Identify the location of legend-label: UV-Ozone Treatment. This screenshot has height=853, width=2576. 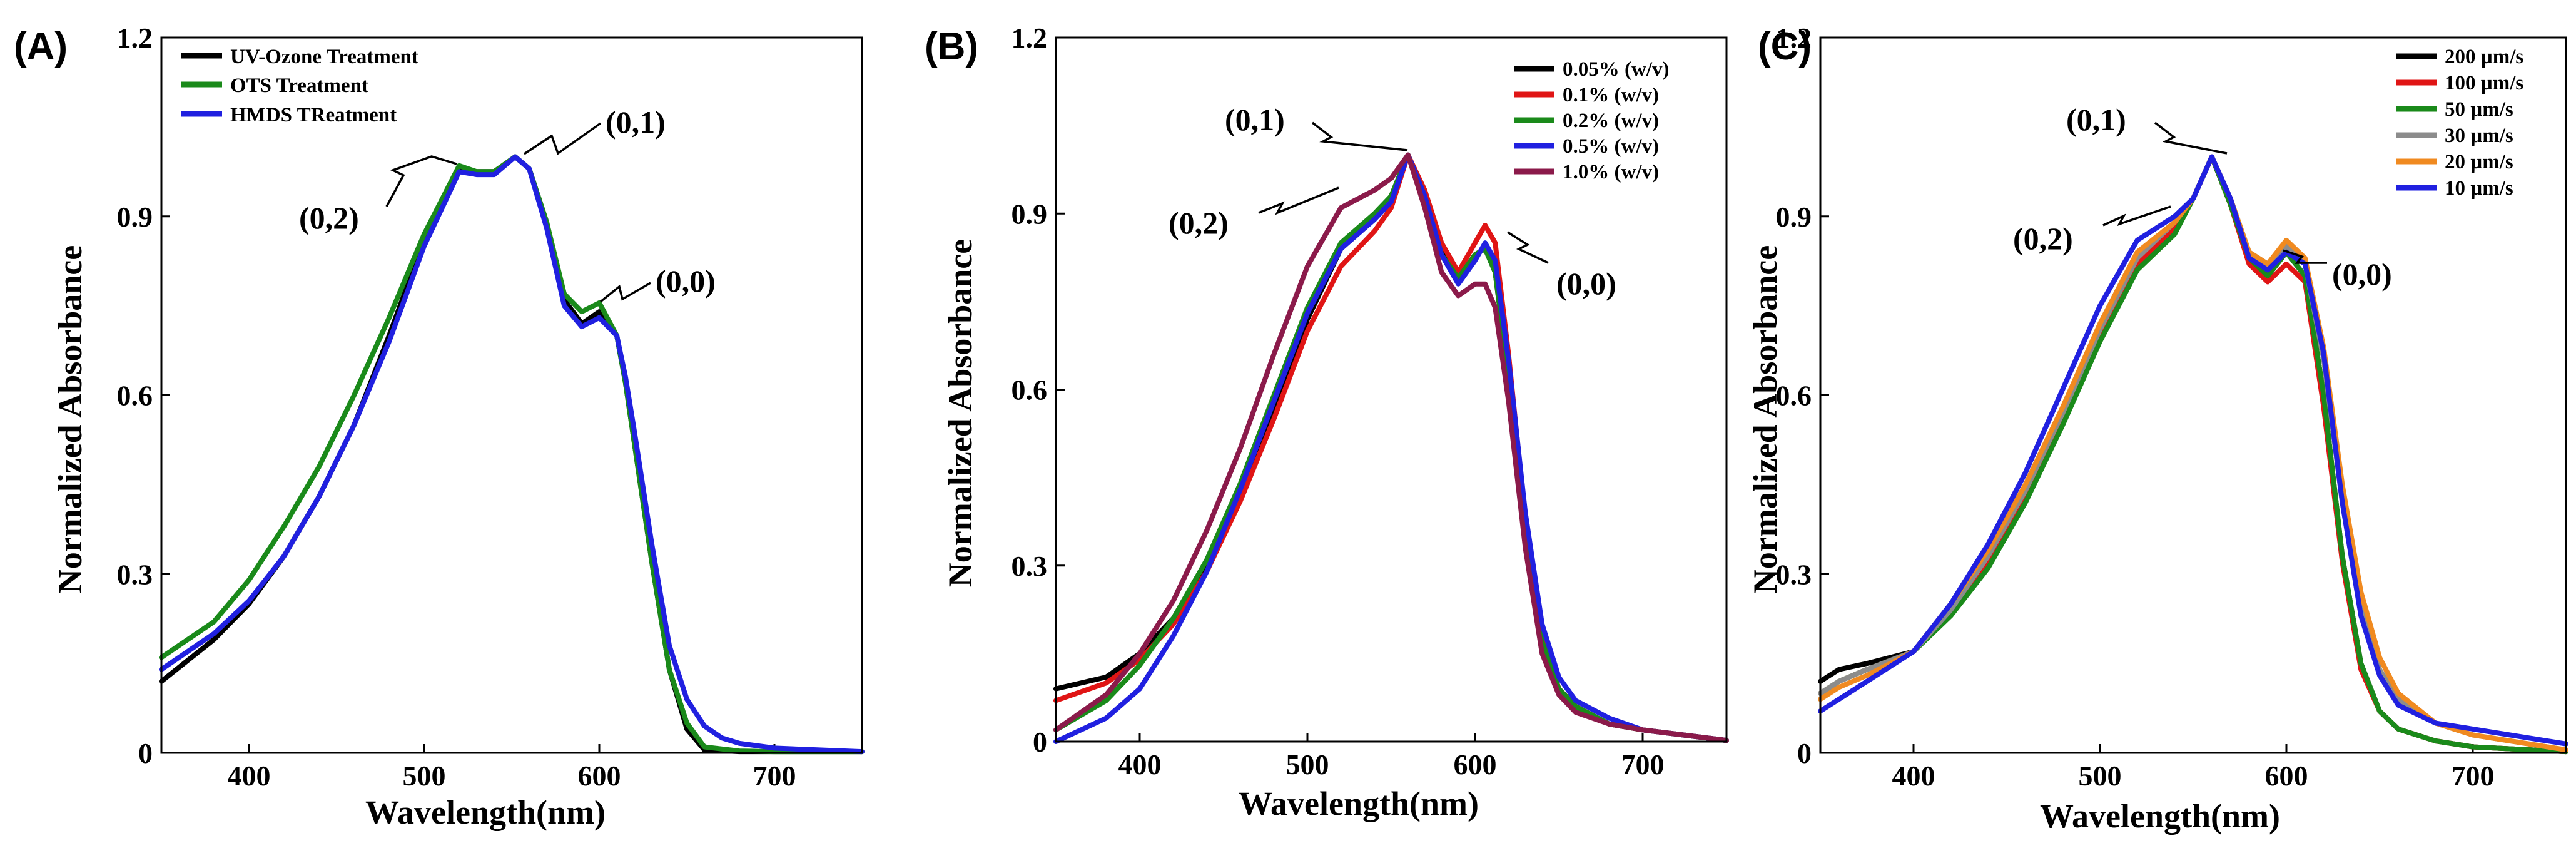
(324, 57).